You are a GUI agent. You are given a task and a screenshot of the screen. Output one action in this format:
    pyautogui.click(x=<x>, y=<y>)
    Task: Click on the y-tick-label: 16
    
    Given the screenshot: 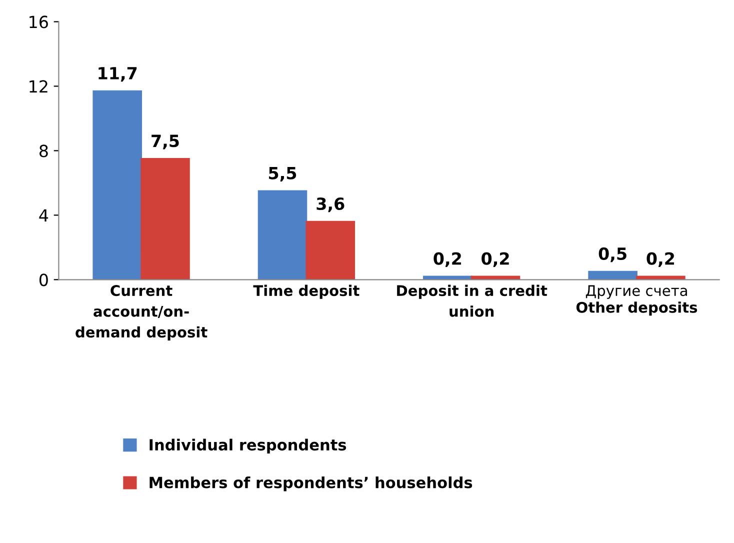 What is the action you would take?
    pyautogui.click(x=39, y=22)
    